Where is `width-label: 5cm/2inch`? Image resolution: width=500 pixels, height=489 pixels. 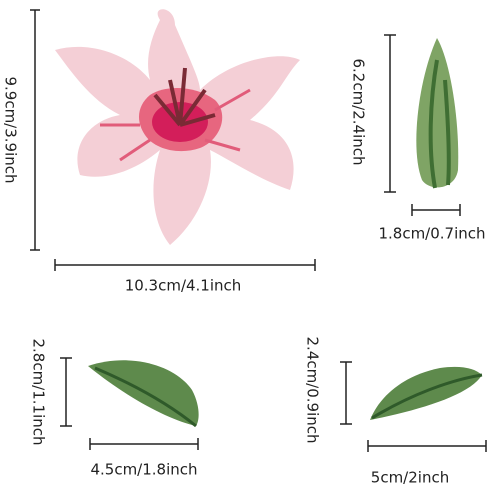 width-label: 5cm/2inch is located at coordinates (410, 478).